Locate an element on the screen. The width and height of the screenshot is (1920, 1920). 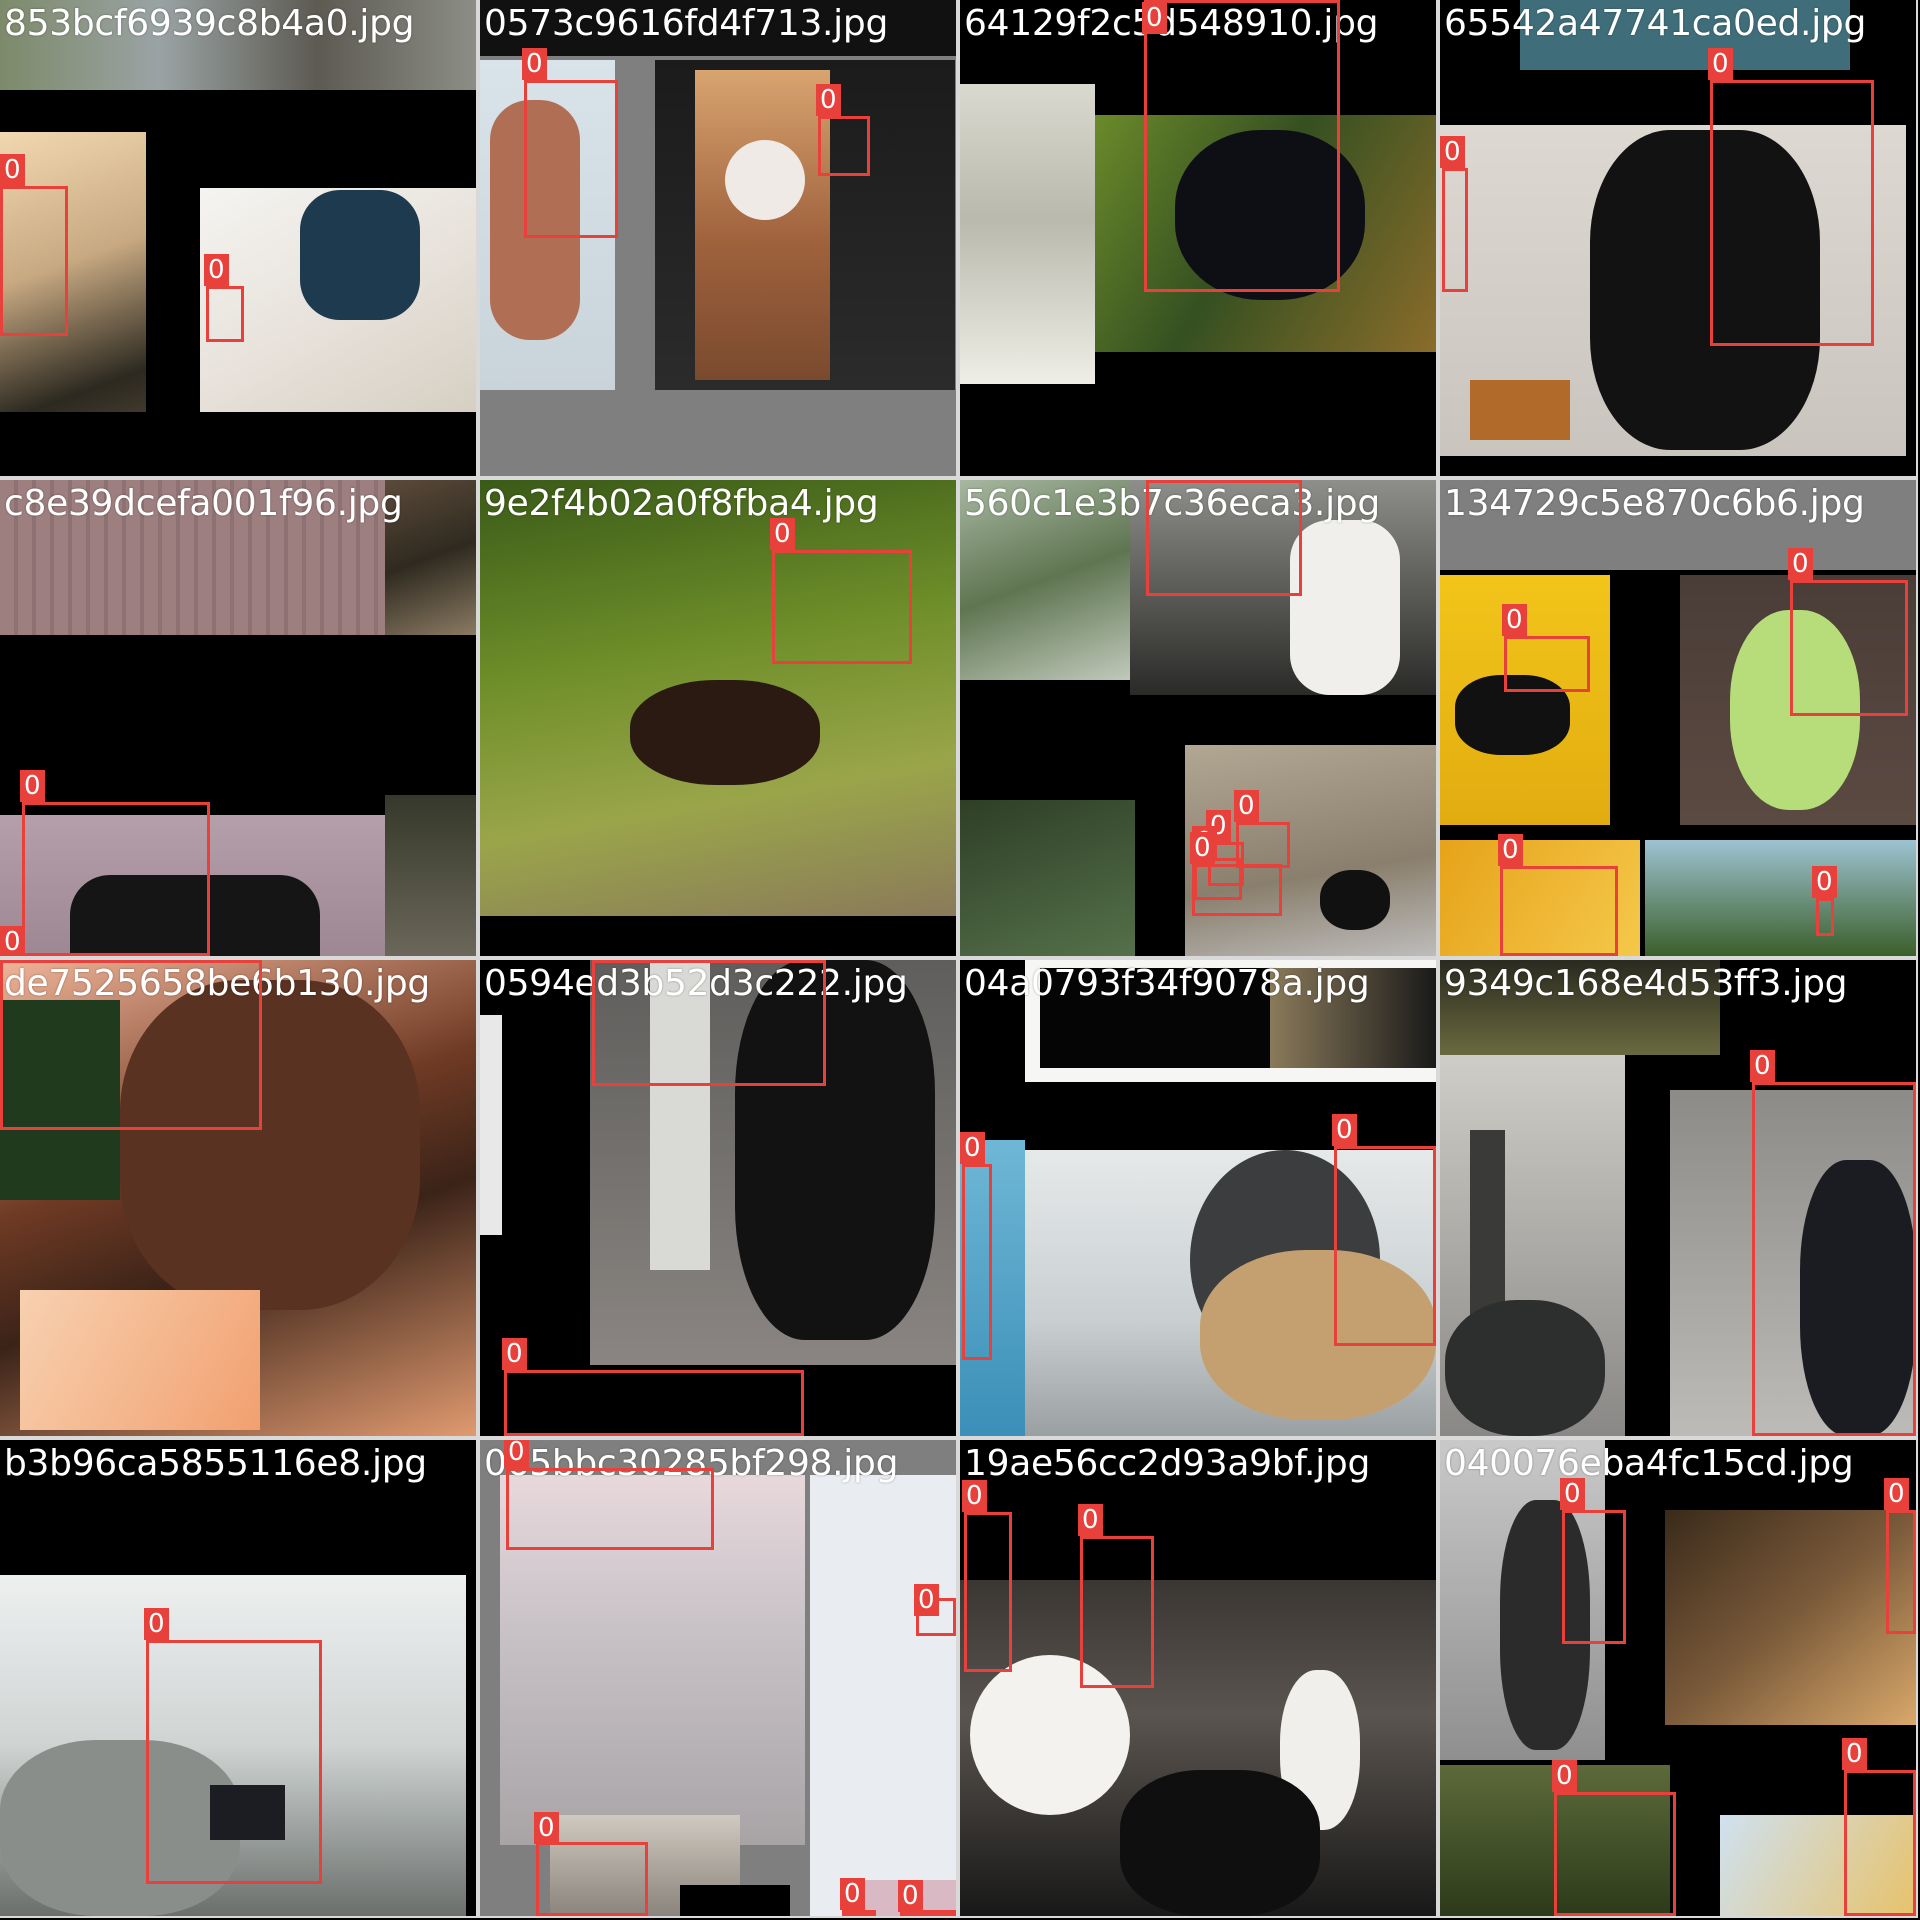
tile-9: 0594ed3b52d3c222.jpg 0 0 is located at coordinates (718, 1198).